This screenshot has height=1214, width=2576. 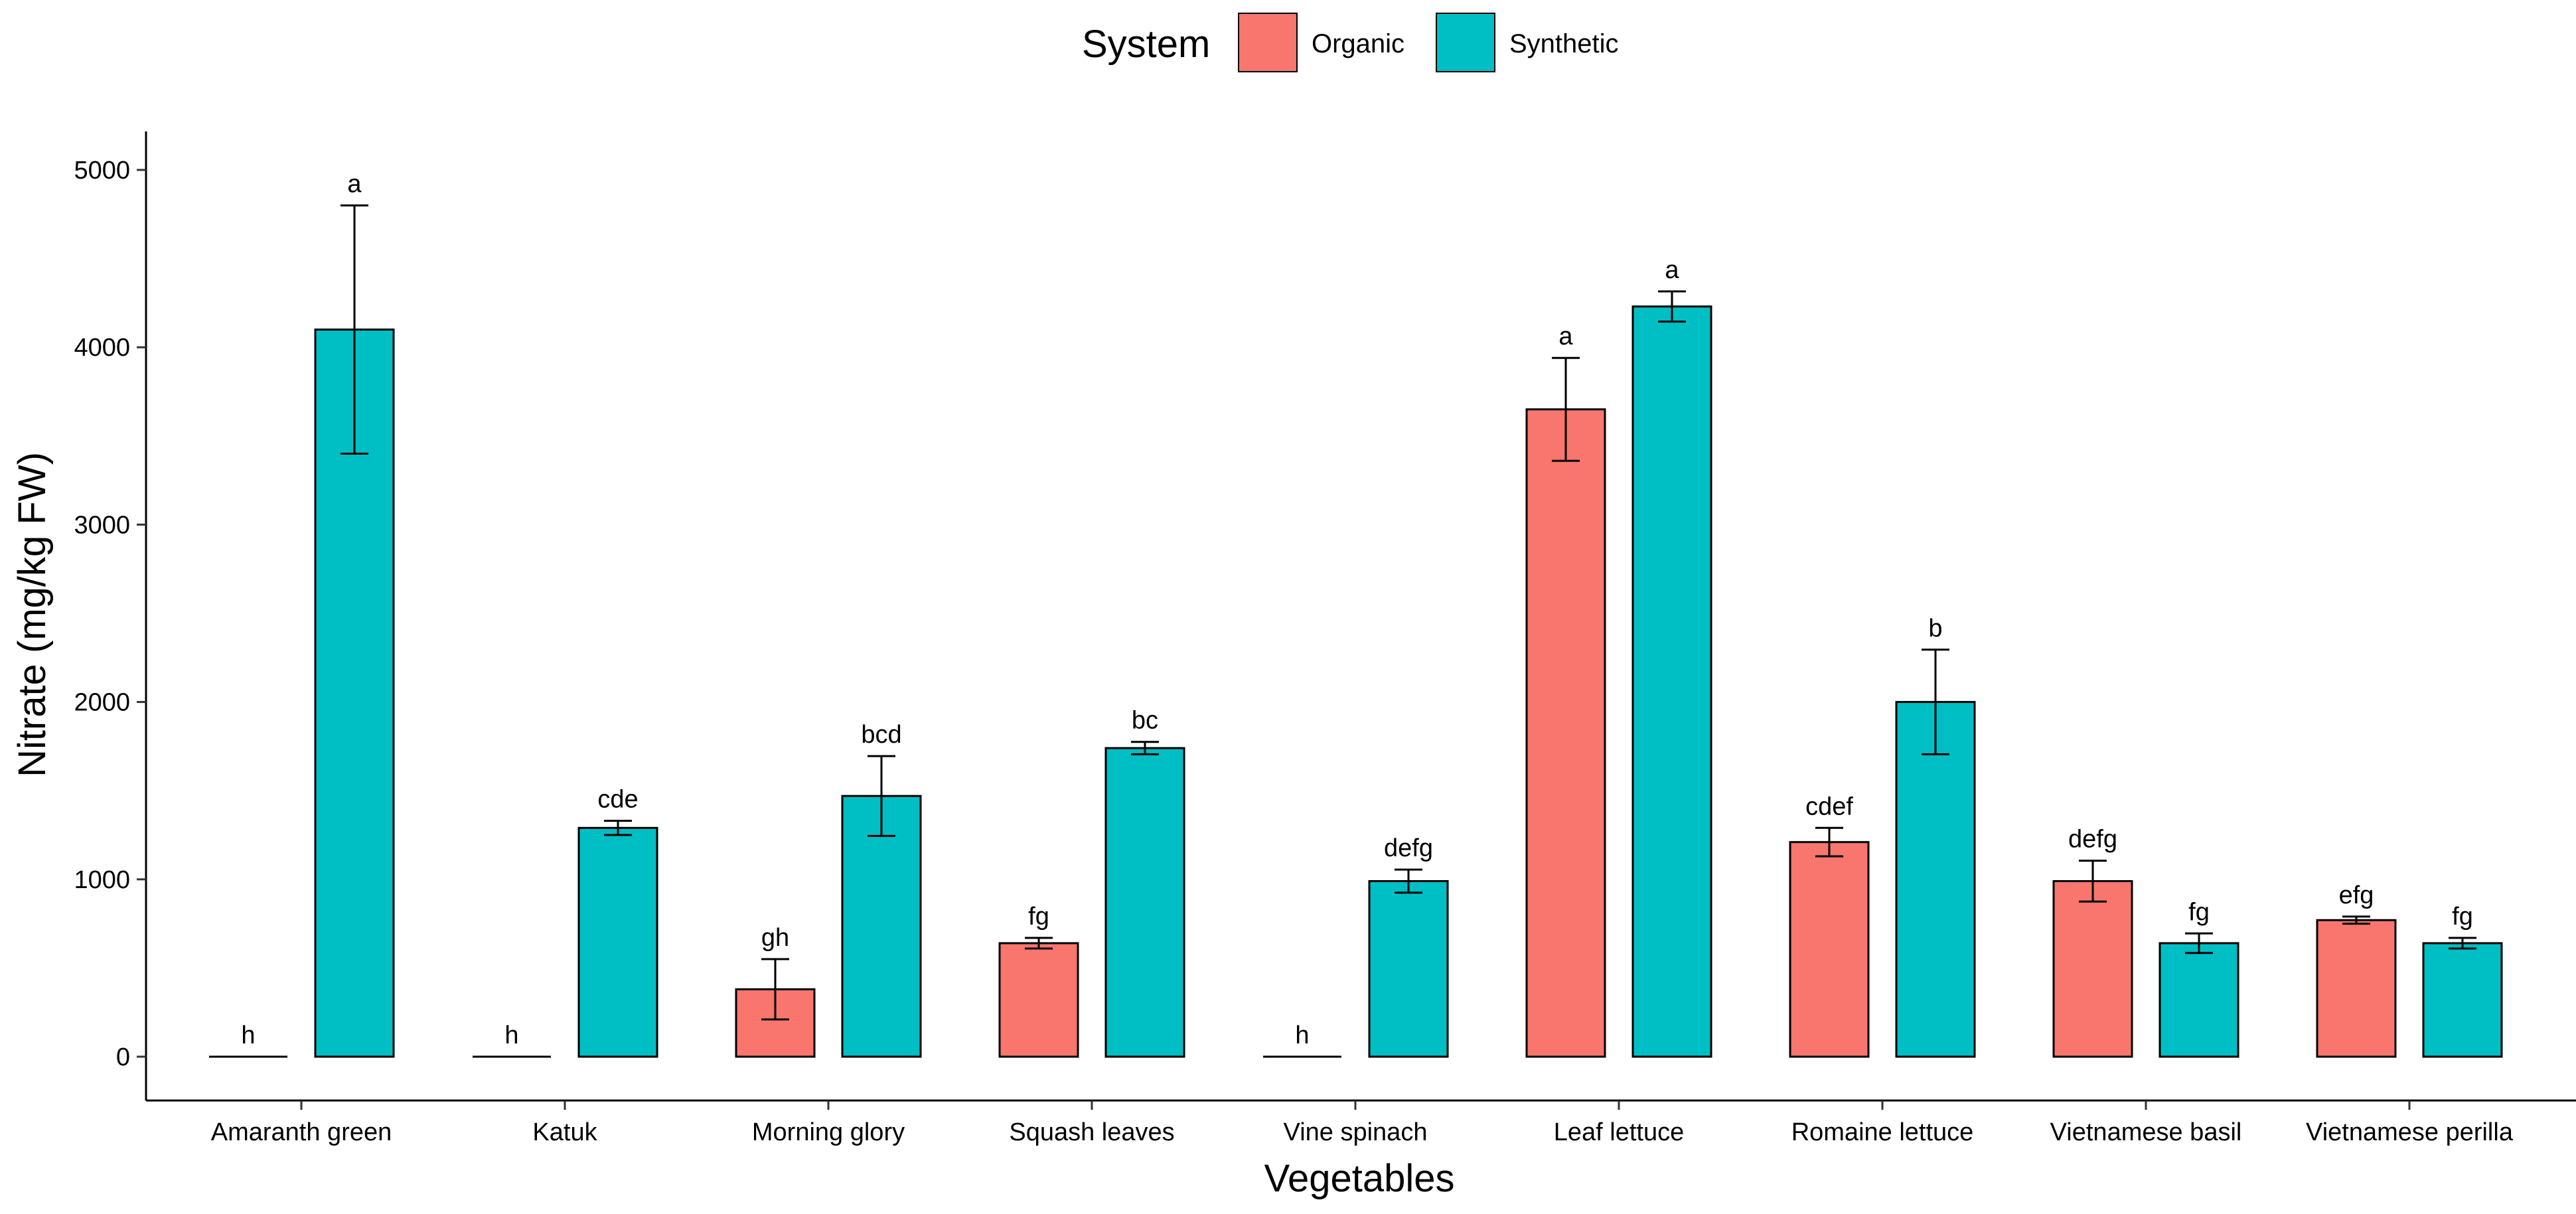 What do you see at coordinates (2199, 912) in the screenshot?
I see `sig-letter-synthetic-vietnamese-basil: fg` at bounding box center [2199, 912].